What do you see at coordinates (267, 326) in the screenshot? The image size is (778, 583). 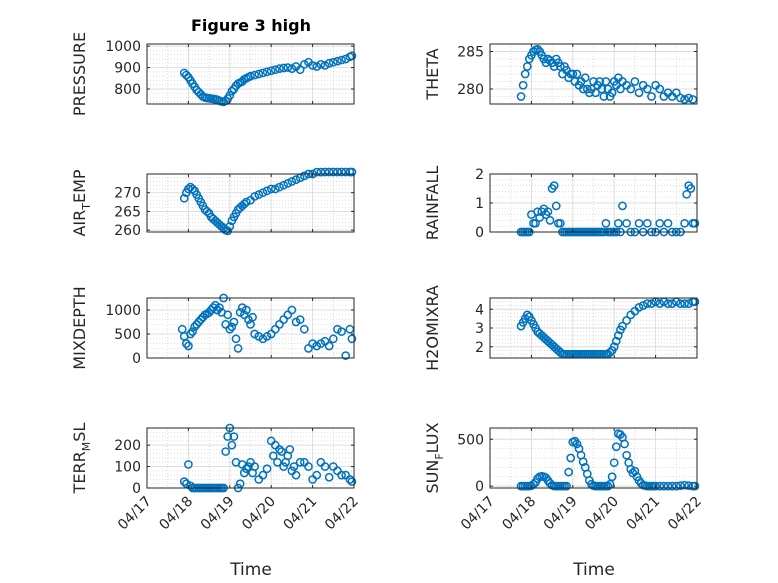 I see `series-markers` at bounding box center [267, 326].